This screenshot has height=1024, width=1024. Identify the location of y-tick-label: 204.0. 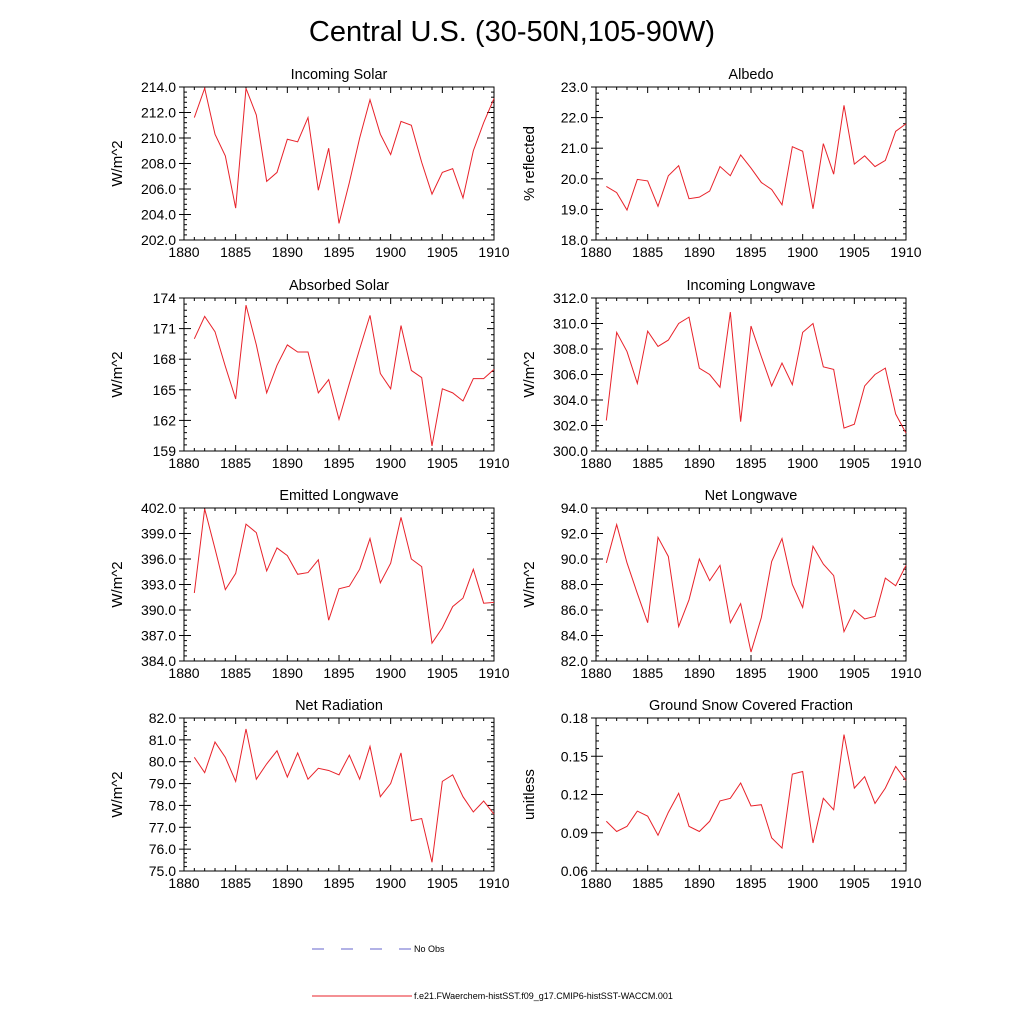
(158, 215).